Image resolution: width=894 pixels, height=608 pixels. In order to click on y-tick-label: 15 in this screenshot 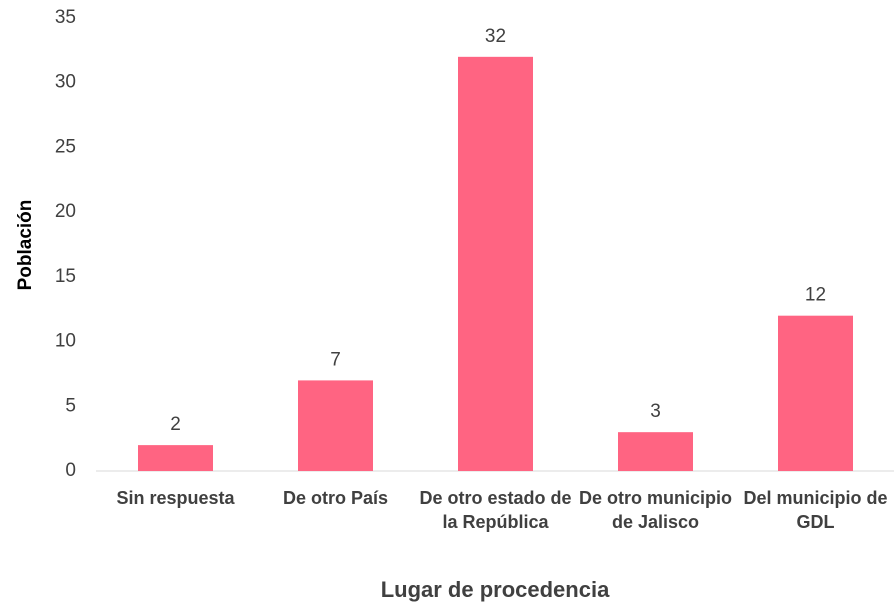, I will do `click(65, 276)`.